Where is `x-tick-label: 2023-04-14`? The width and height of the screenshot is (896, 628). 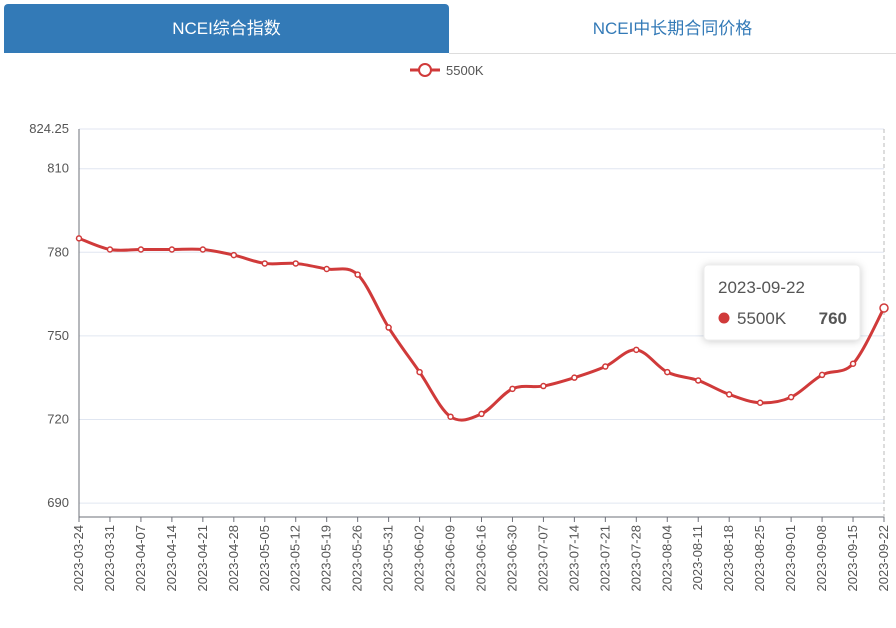
x-tick-label: 2023-04-14 is located at coordinates (171, 558).